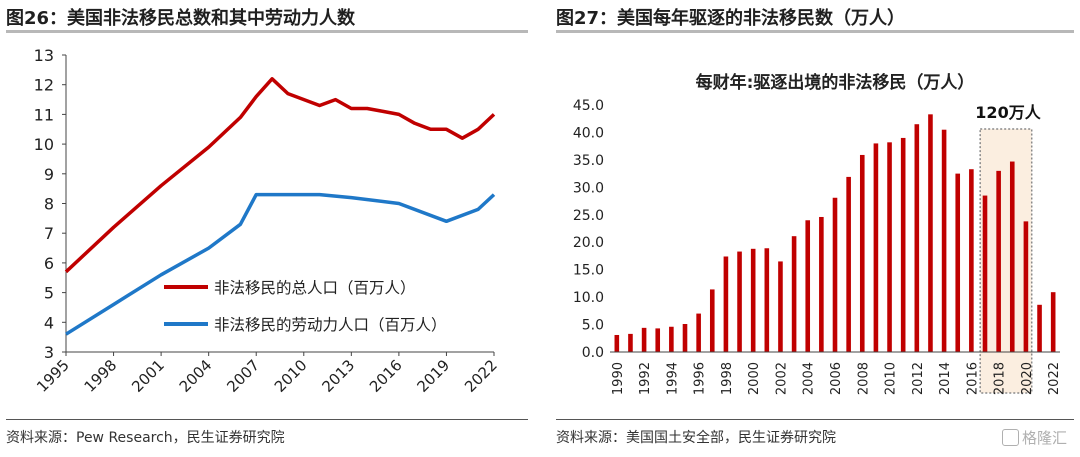 This screenshot has height=457, width=1080. I want to click on left-source-text: 资料来源：Pew Research，民生证券研究院, so click(145, 438).